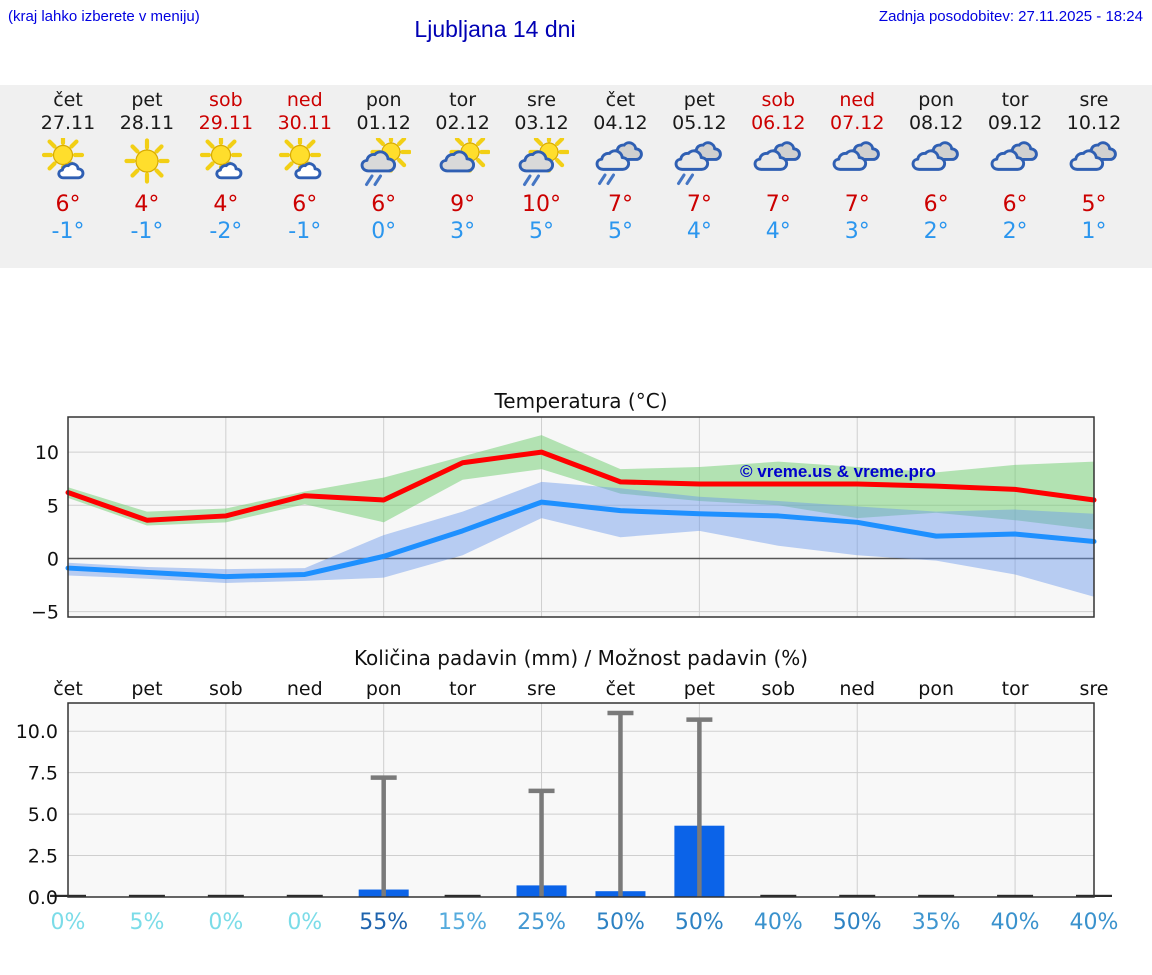 The width and height of the screenshot is (1152, 975). What do you see at coordinates (857, 165) in the screenshot?
I see `forecast-day: ned 07.12 7° 3°` at bounding box center [857, 165].